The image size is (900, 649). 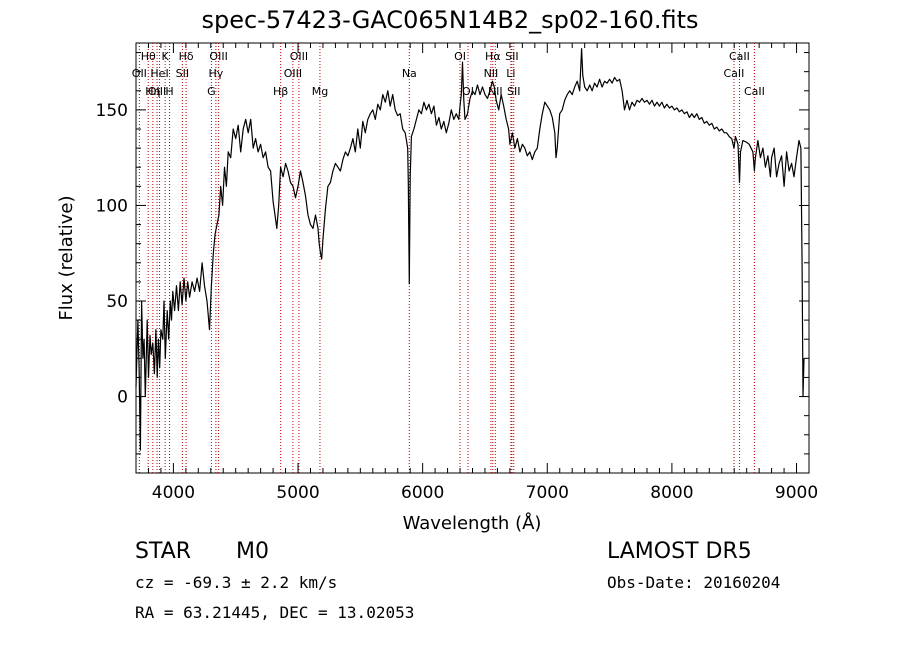 I want to click on line-label: Hδ, so click(x=186, y=56).